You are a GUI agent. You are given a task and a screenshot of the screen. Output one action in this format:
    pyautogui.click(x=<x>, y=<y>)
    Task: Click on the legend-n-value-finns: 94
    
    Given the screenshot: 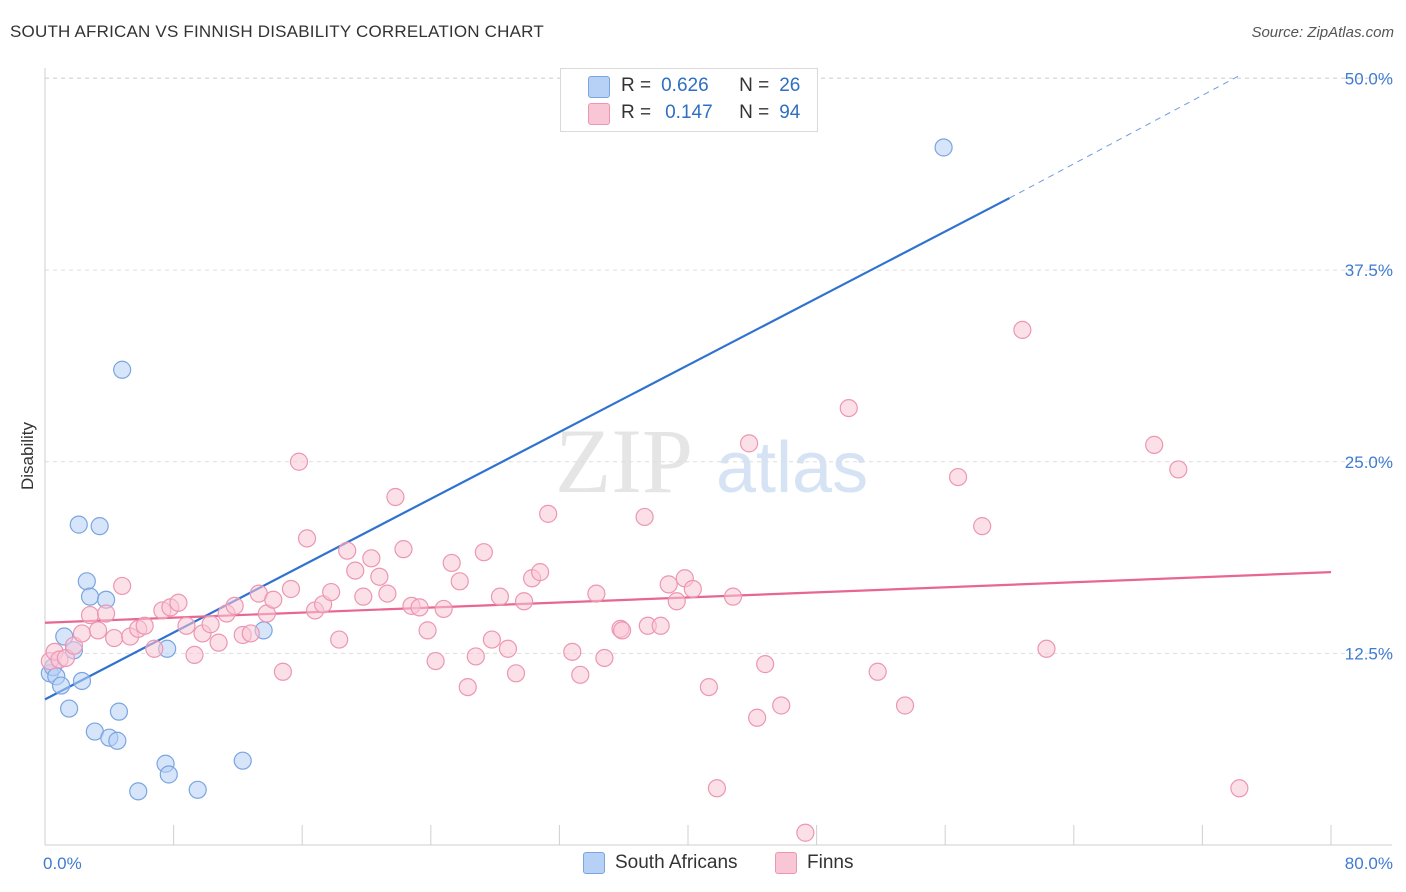 What is the action you would take?
    pyautogui.click(x=790, y=112)
    